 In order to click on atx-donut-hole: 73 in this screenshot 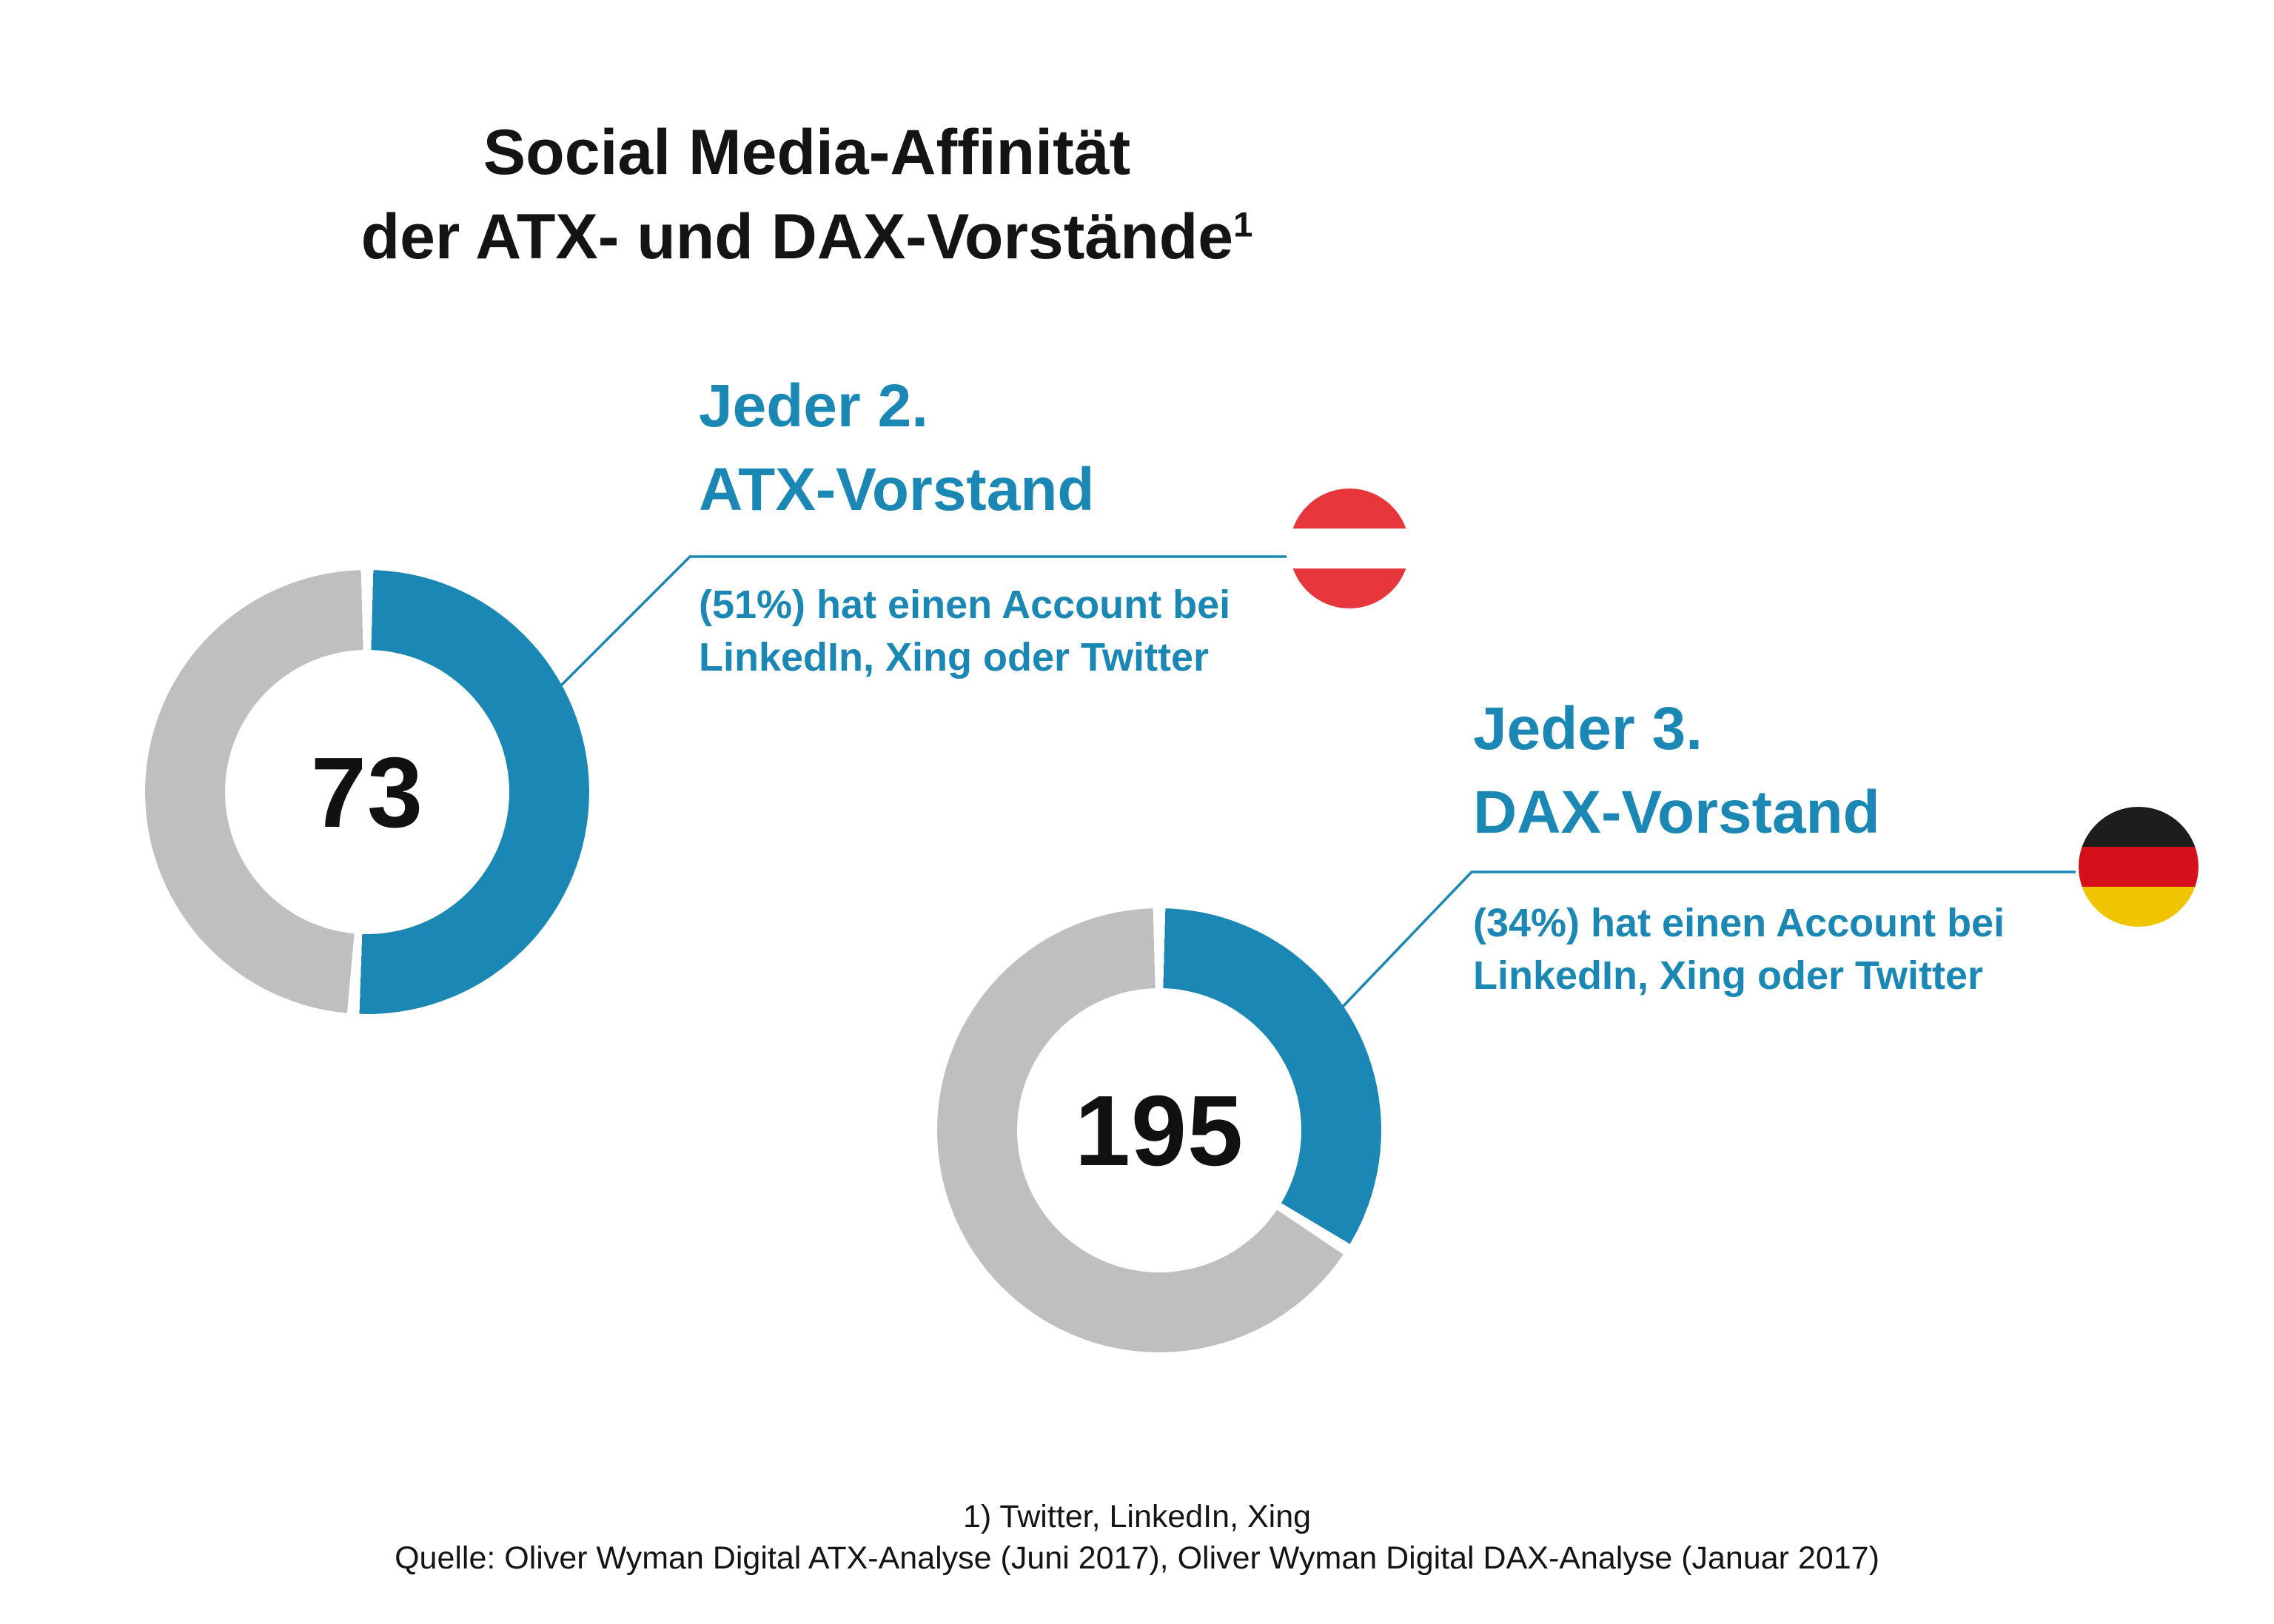, I will do `click(367, 792)`.